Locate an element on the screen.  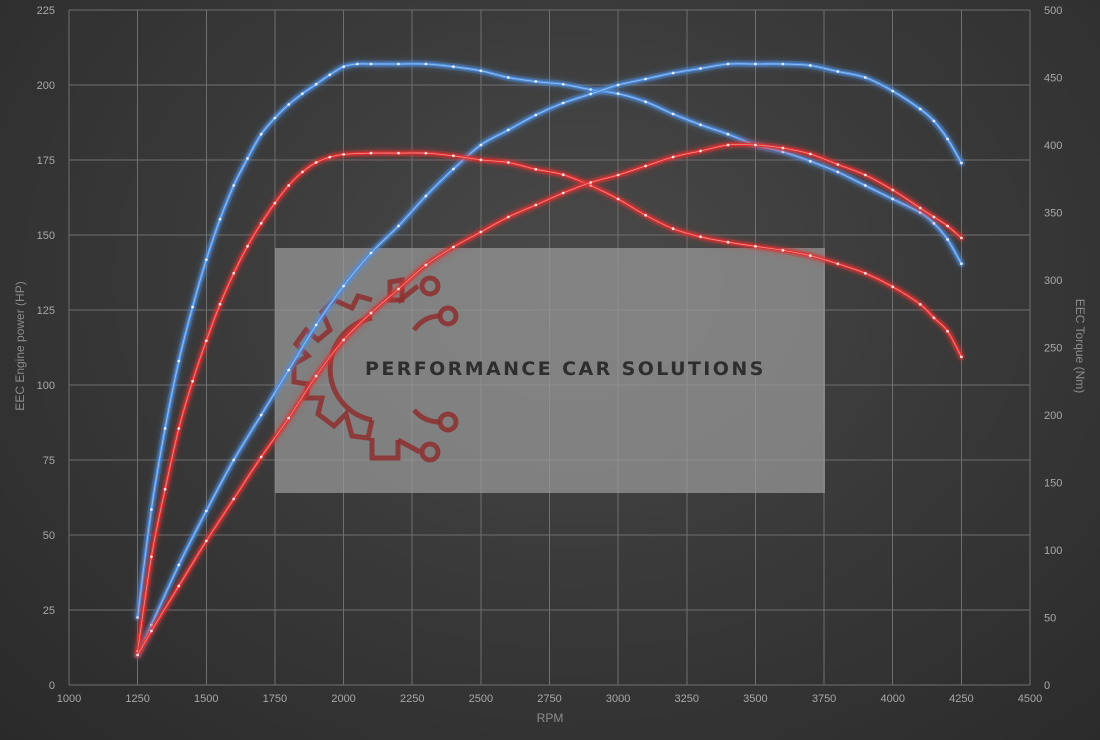
x-tick-label: 2750 is located at coordinates (549, 699).